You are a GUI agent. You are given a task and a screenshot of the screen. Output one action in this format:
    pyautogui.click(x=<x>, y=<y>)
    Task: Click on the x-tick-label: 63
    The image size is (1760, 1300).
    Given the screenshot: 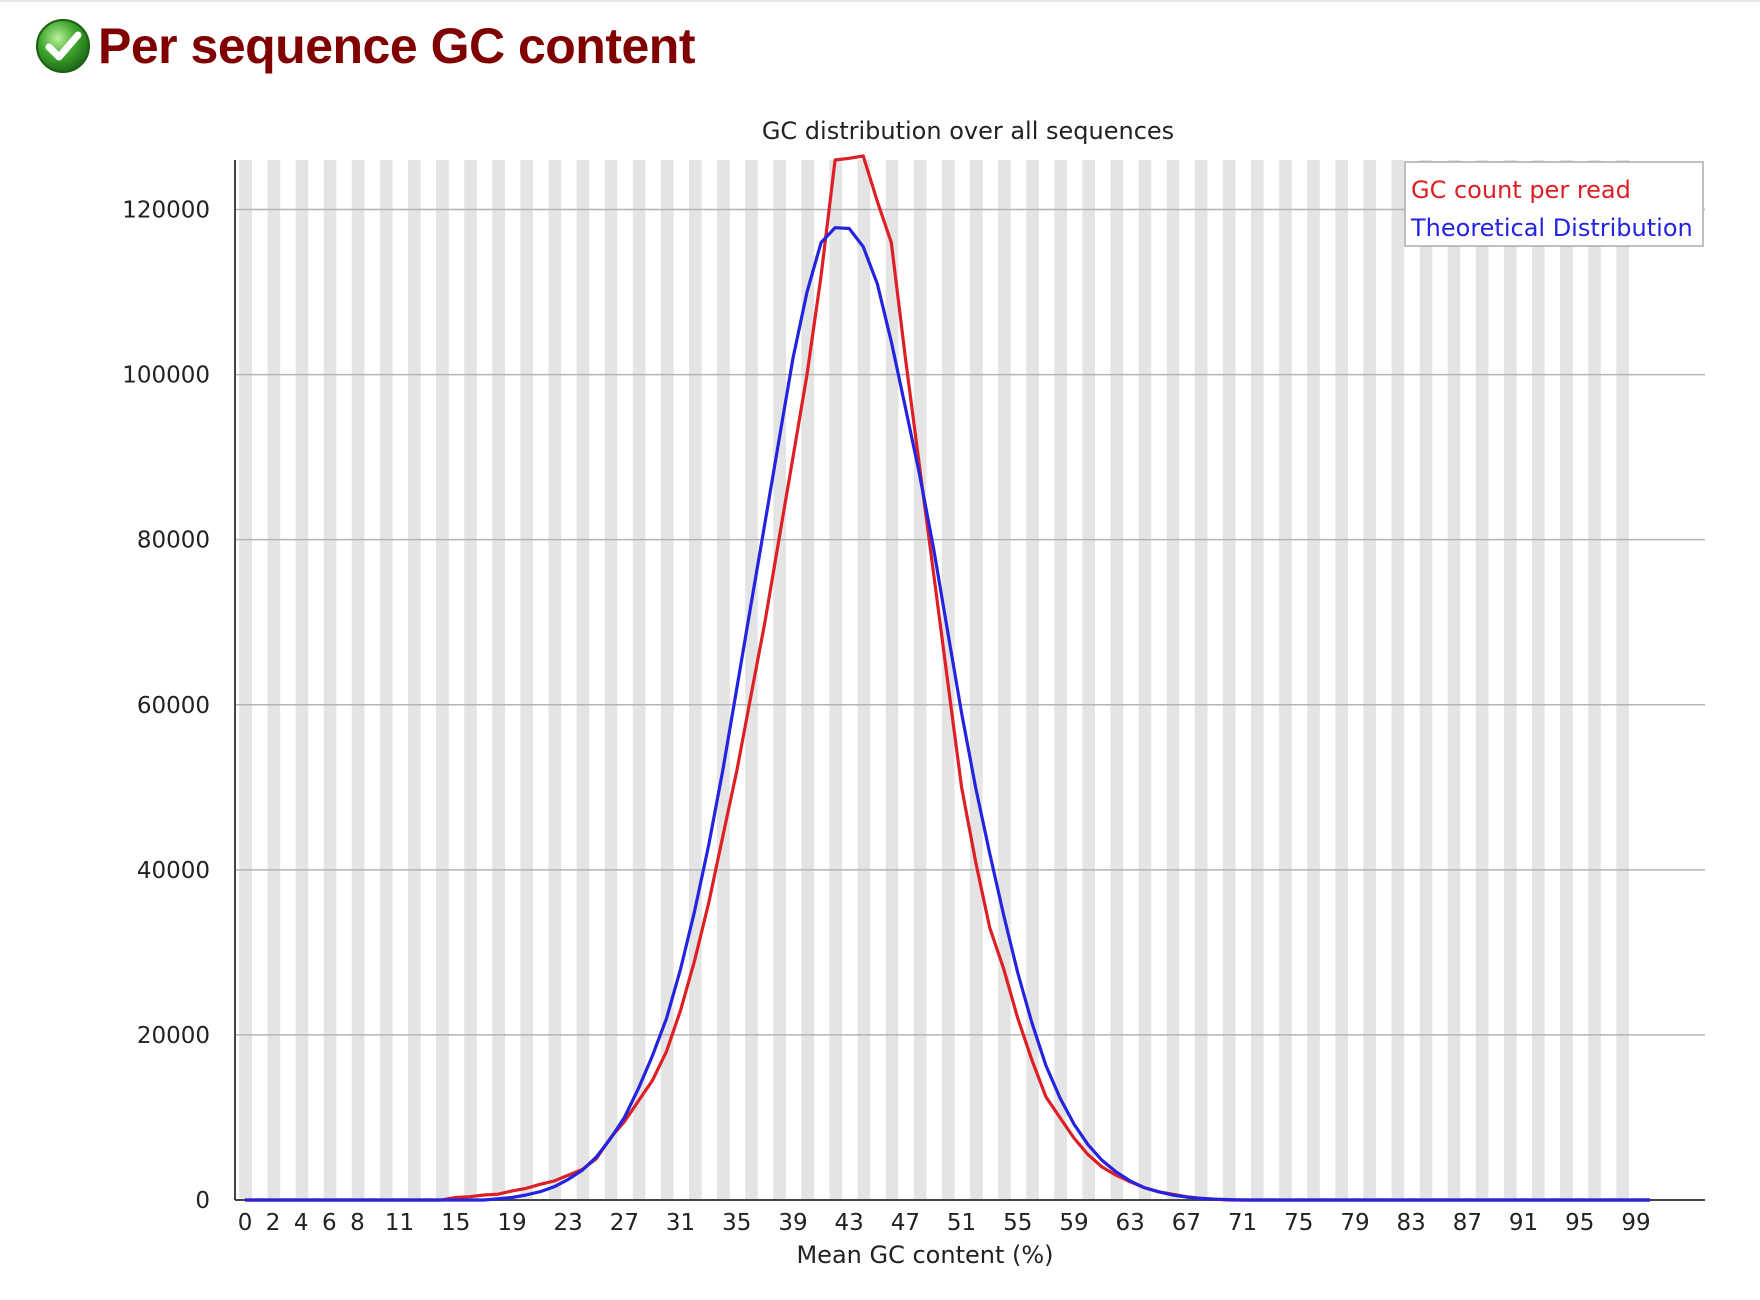 What is the action you would take?
    pyautogui.click(x=1130, y=1223)
    